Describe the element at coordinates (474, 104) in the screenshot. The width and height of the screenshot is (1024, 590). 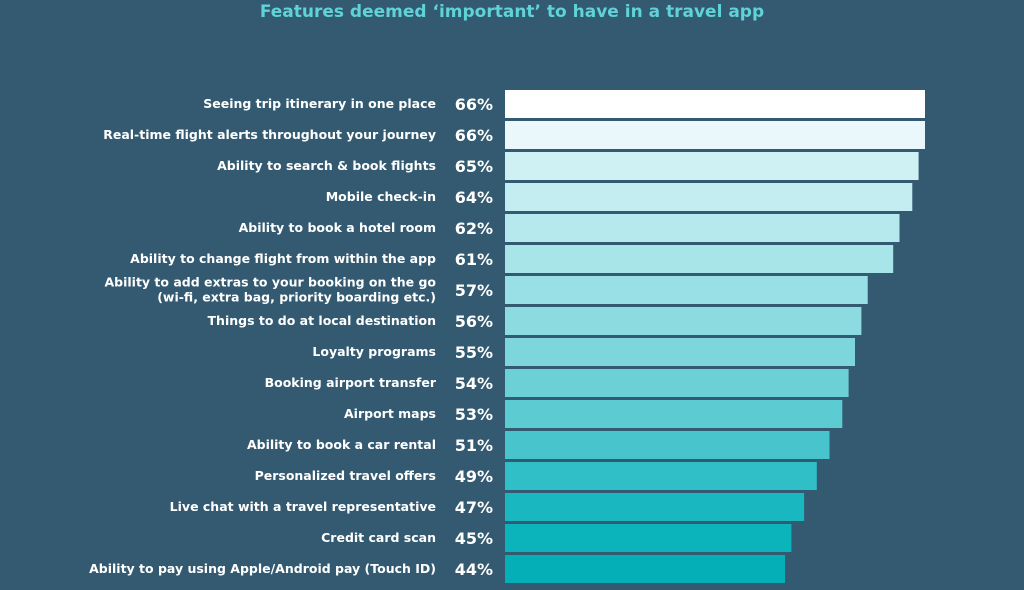
I see `value-label-1: 66%` at that location.